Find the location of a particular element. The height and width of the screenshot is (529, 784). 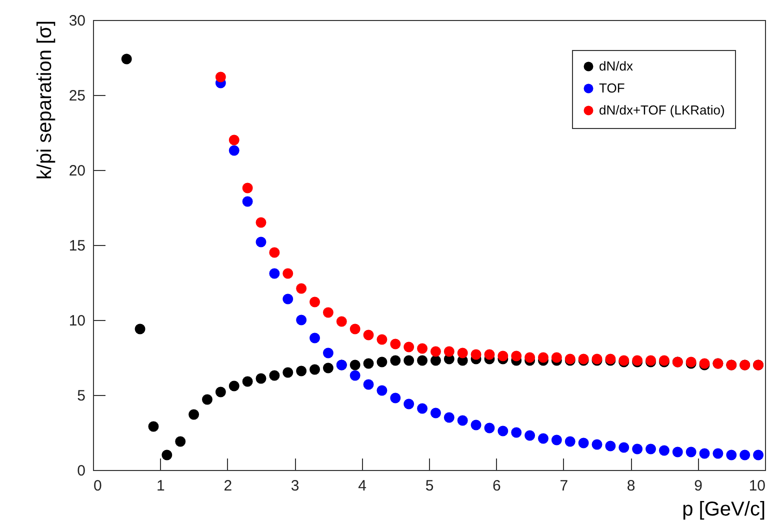

x-axis-title: p [GeV/c] is located at coordinates (724, 509).